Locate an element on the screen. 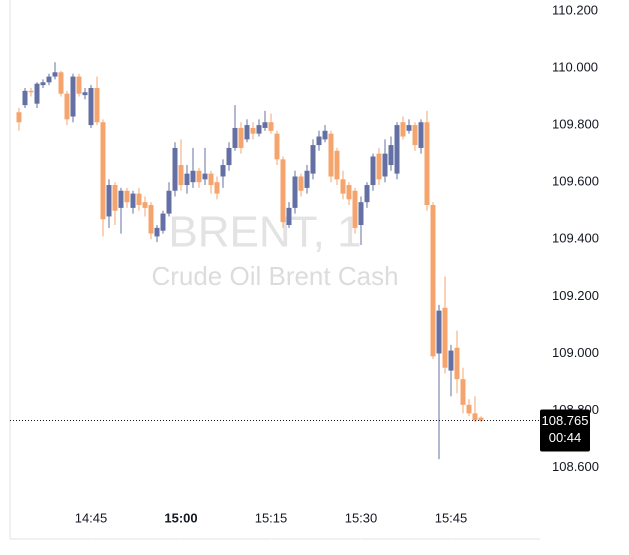 The height and width of the screenshot is (555, 629). y-tick-label: 110.200 is located at coordinates (575, 9).